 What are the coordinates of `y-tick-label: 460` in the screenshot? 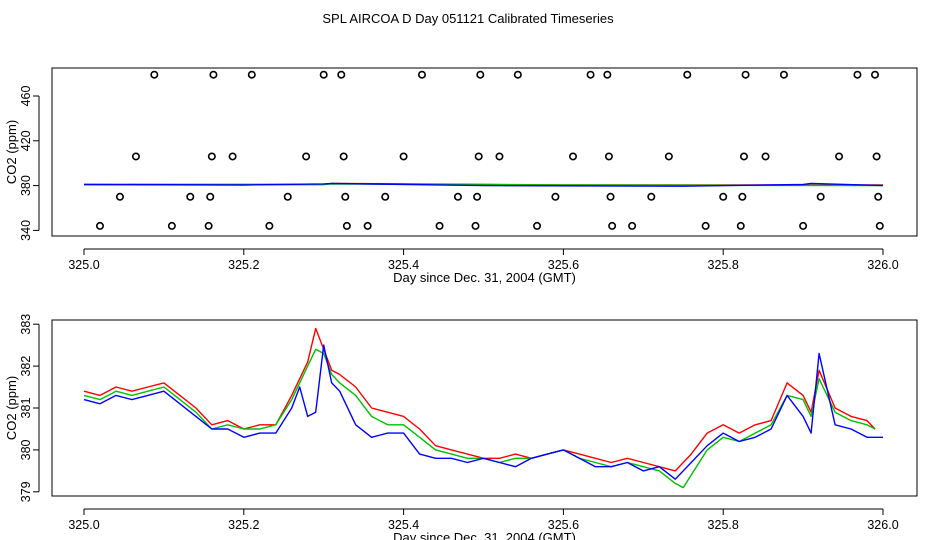 It's located at (26, 96).